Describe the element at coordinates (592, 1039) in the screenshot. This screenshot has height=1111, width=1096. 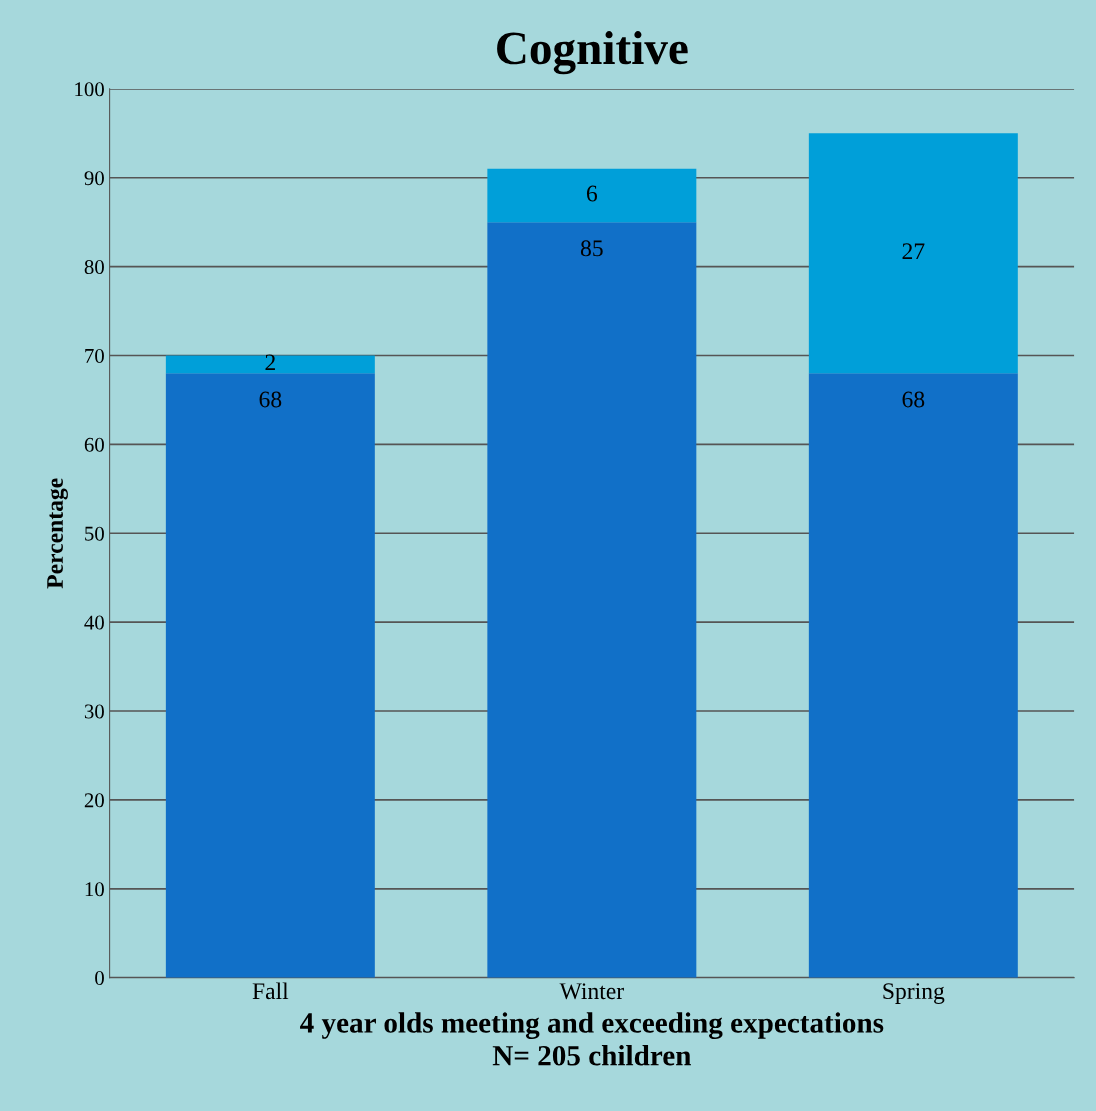
I see `x-axis-title: 4 year olds meeting and exceeding expectations N= 205 children` at that location.